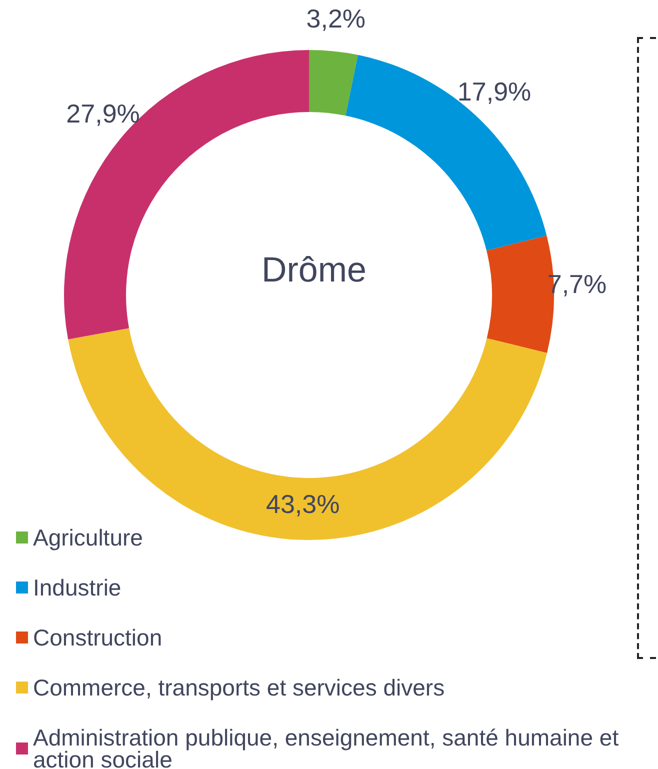 This screenshot has height=769, width=658. What do you see at coordinates (77, 587) in the screenshot?
I see `legend-label: Industrie` at bounding box center [77, 587].